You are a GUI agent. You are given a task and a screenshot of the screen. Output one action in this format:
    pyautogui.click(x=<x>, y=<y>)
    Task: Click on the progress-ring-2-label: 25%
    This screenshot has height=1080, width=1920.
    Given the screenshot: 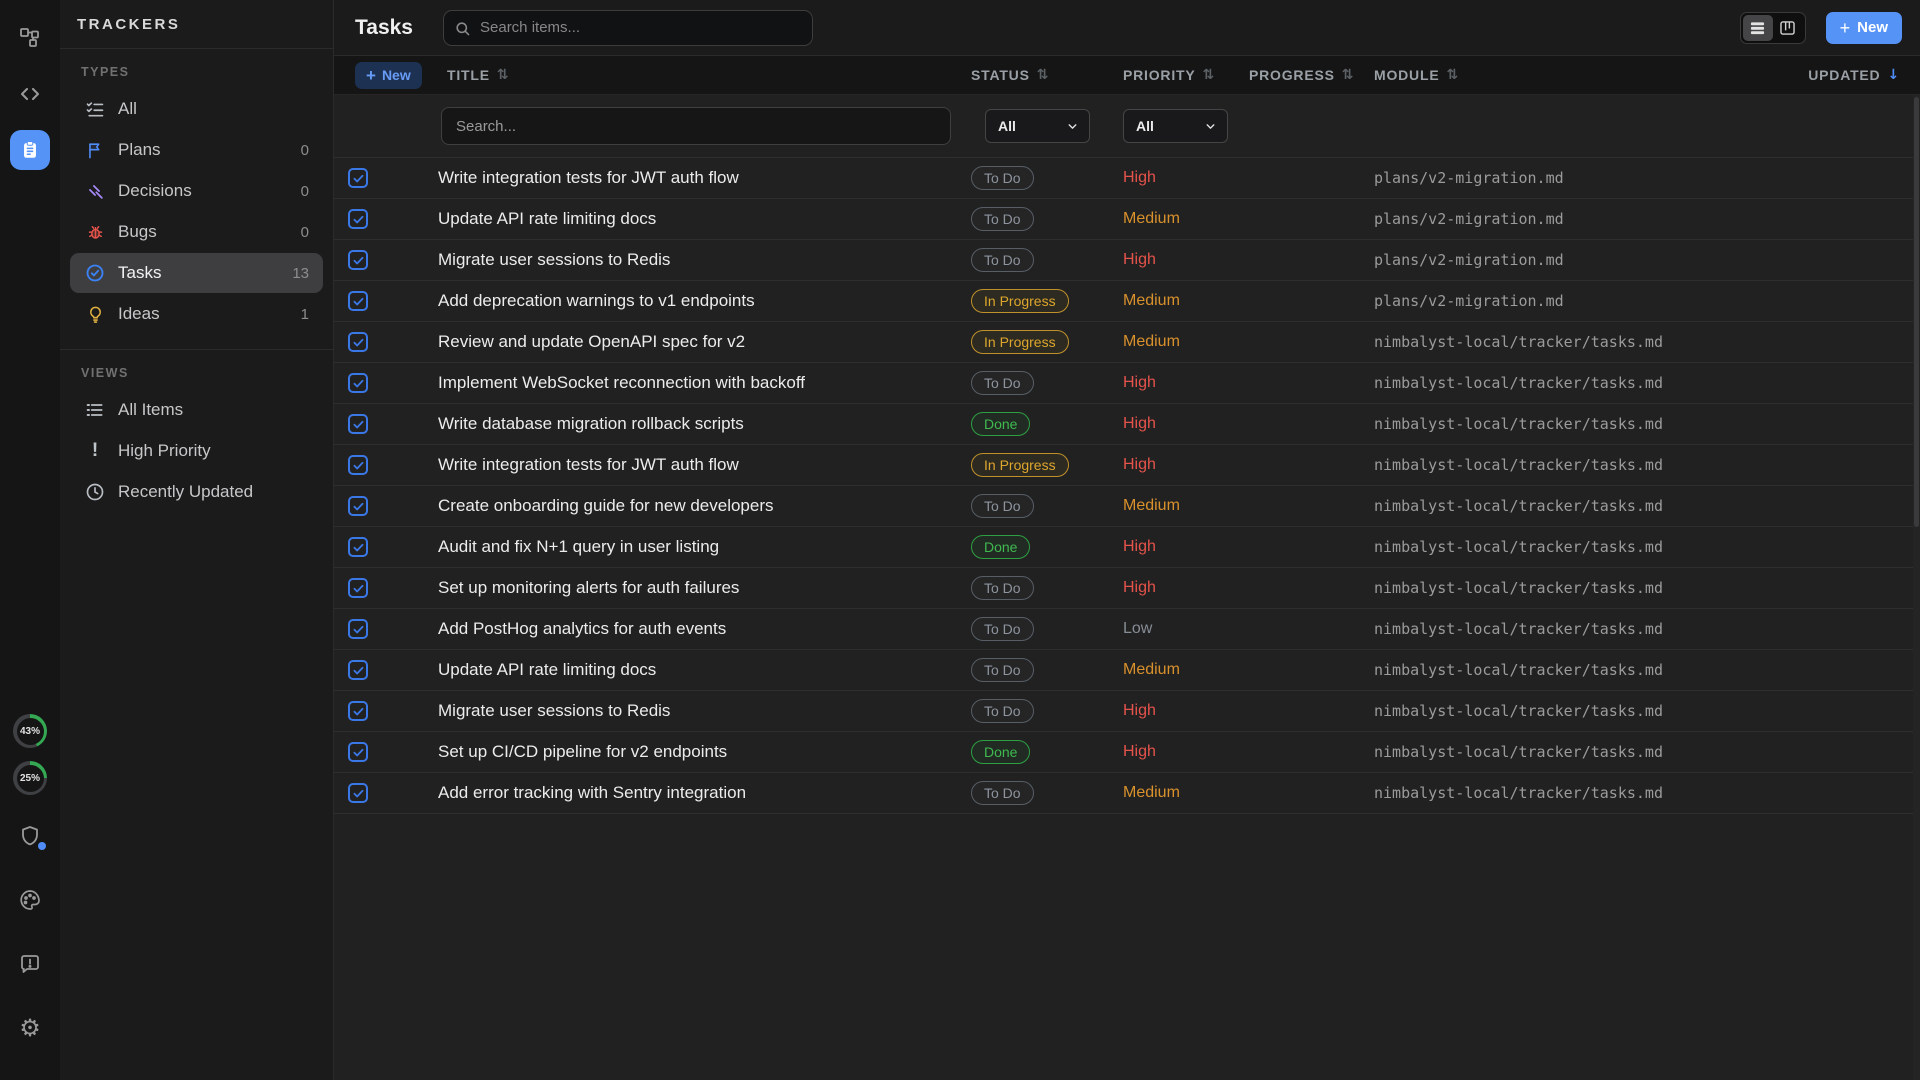 What is the action you would take?
    pyautogui.click(x=30, y=778)
    